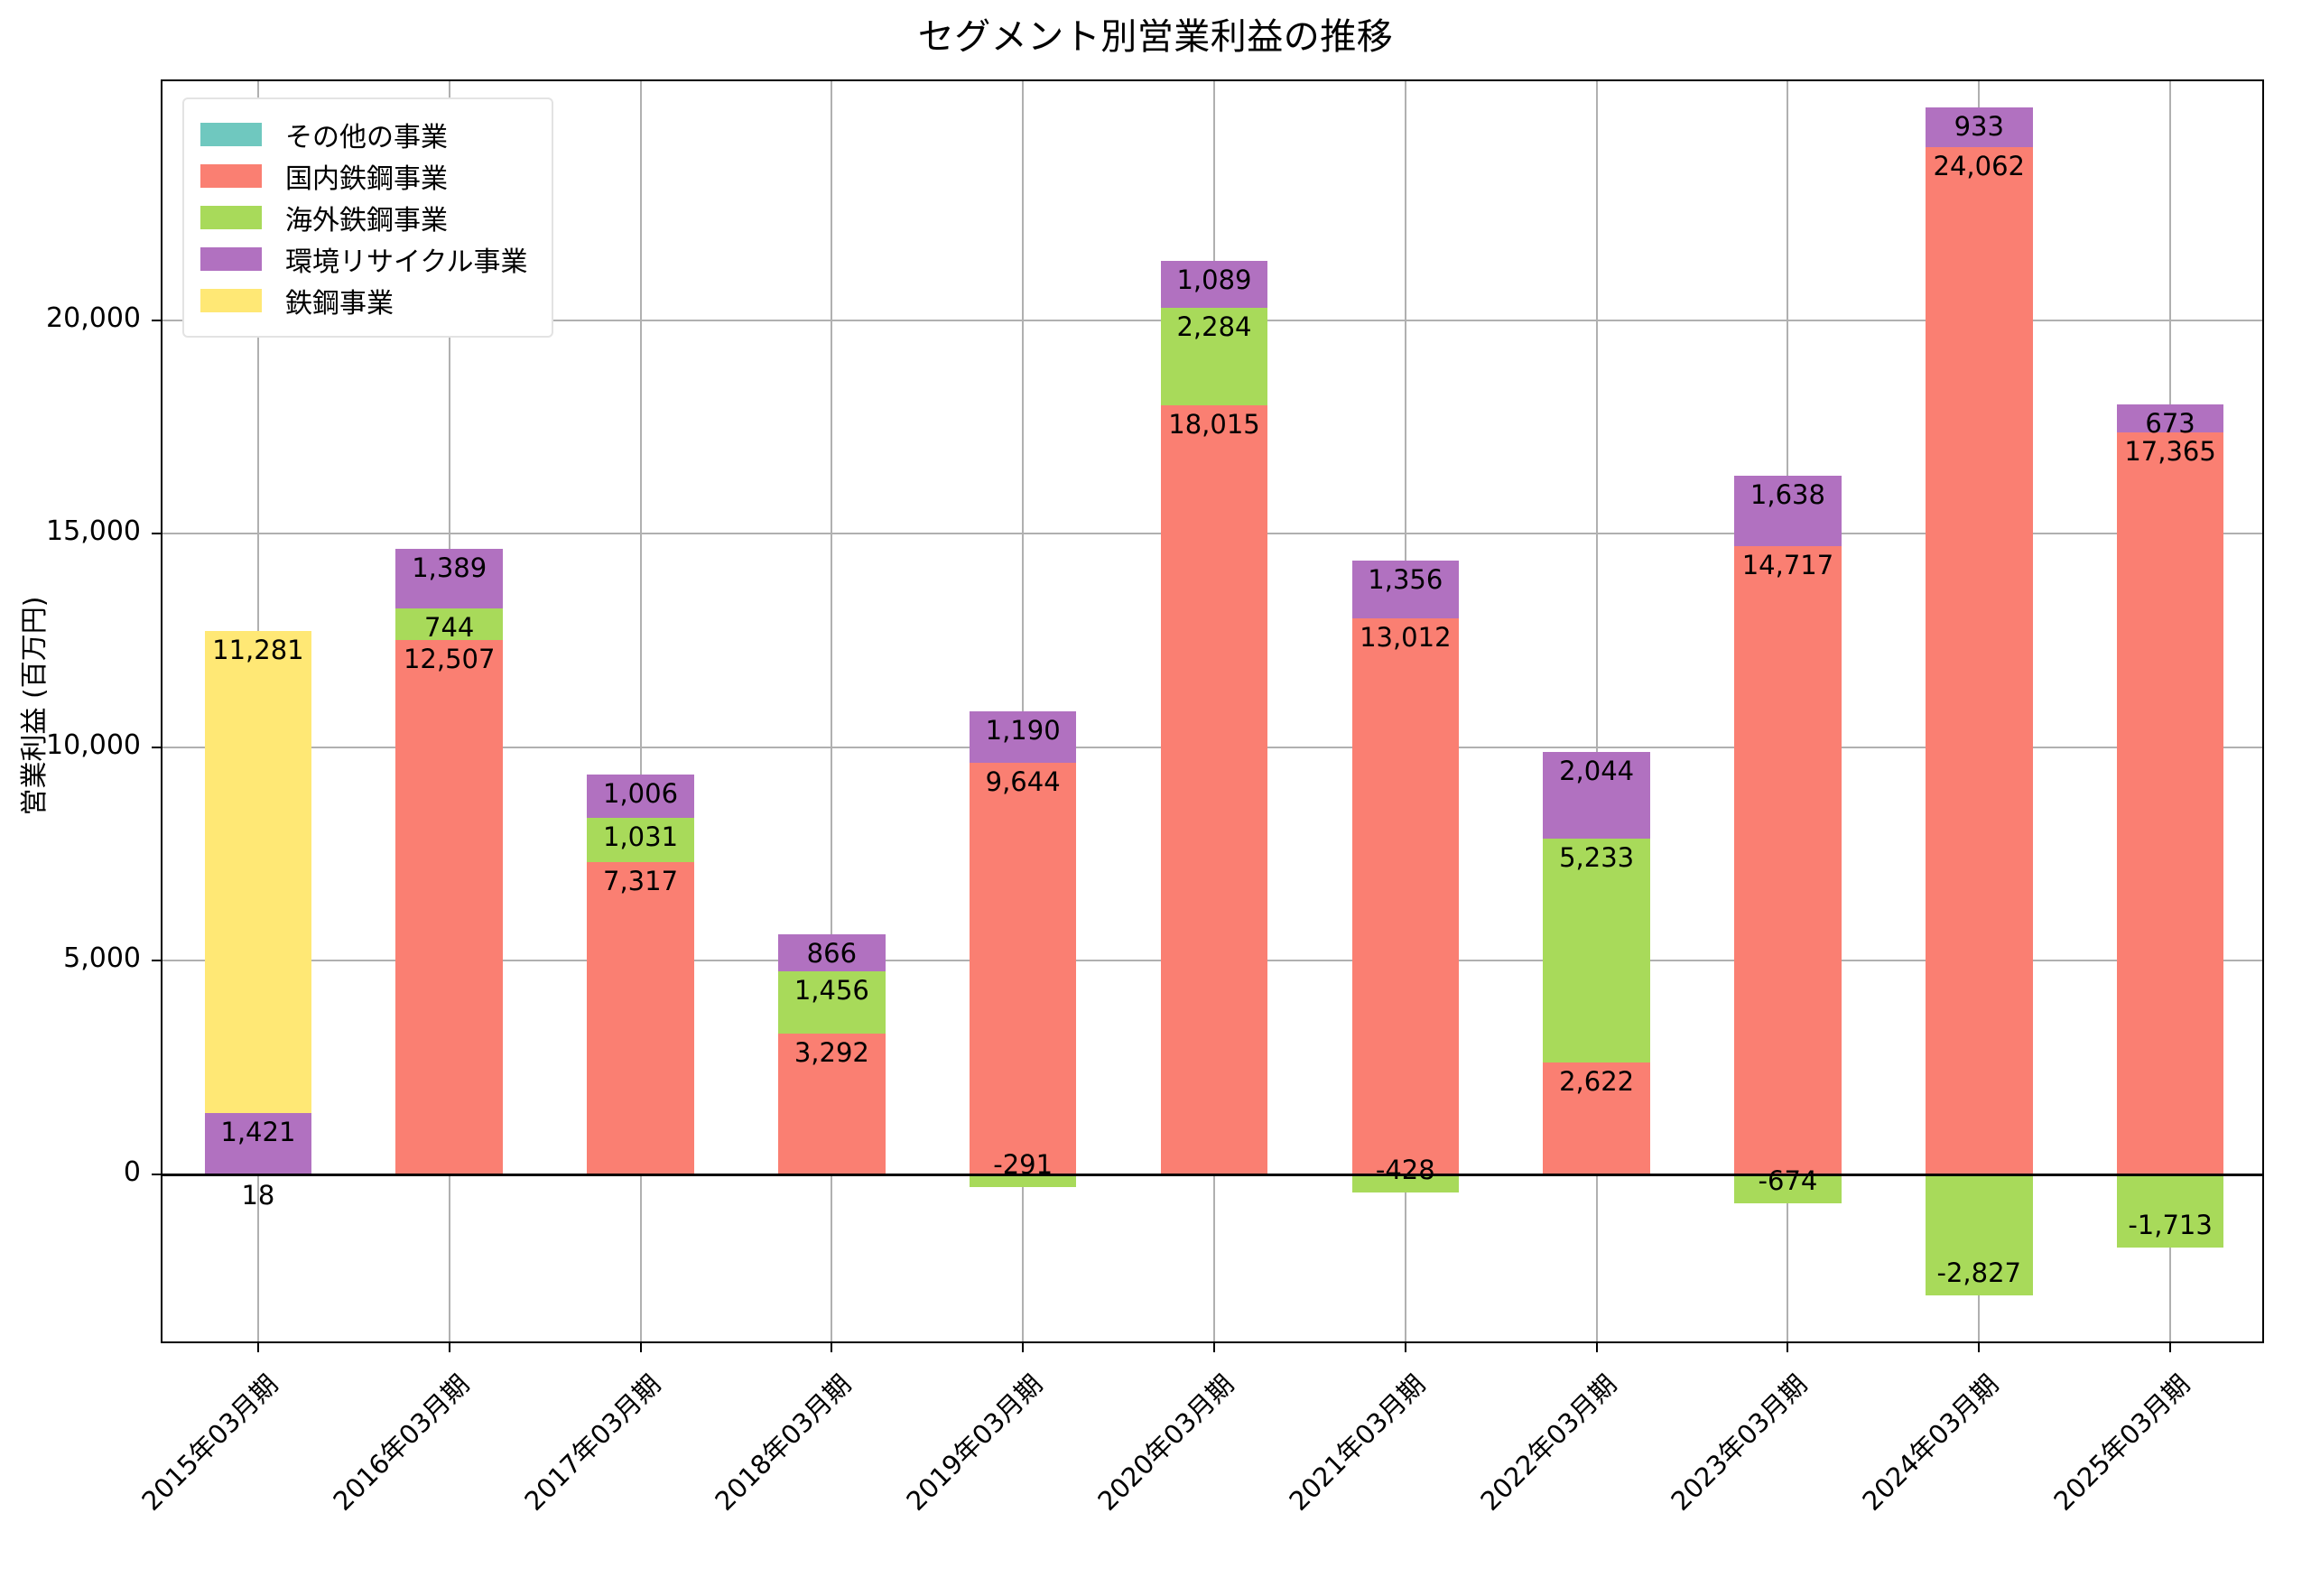 The image size is (2311, 1596). Describe the element at coordinates (641, 836) in the screenshot. I see `bar-value-label: 1,031` at that location.